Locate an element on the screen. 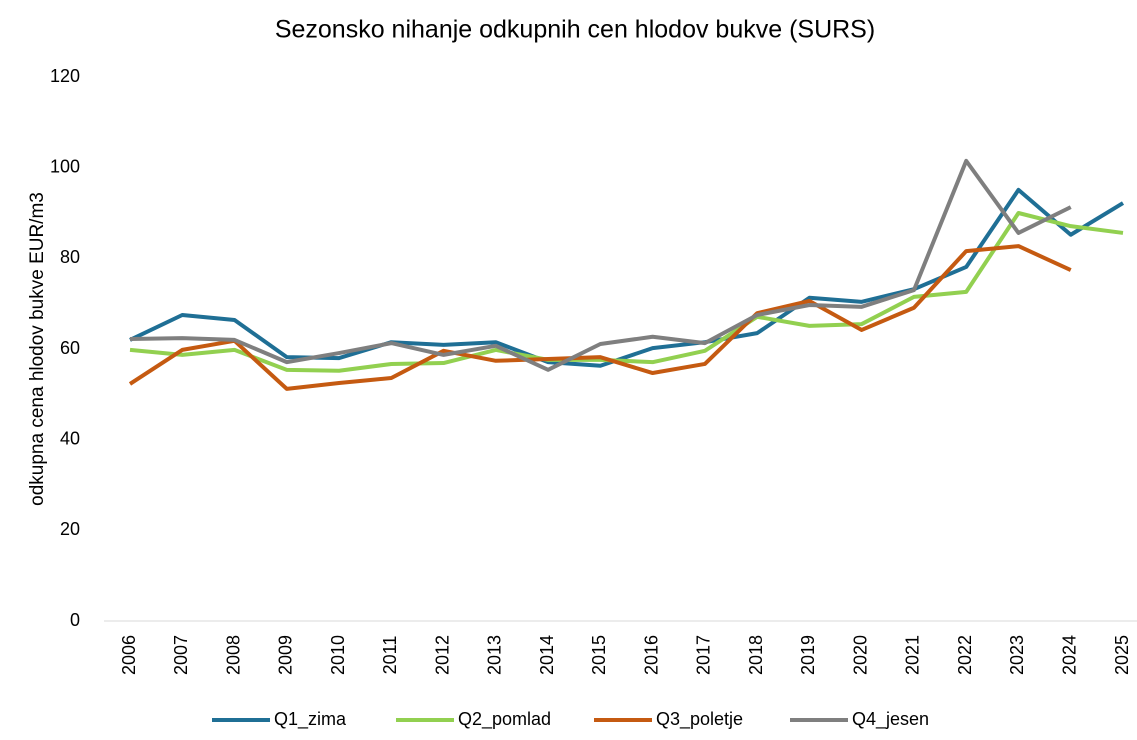 The image size is (1137, 740). x-tick-label: 2023 is located at coordinates (1017, 655).